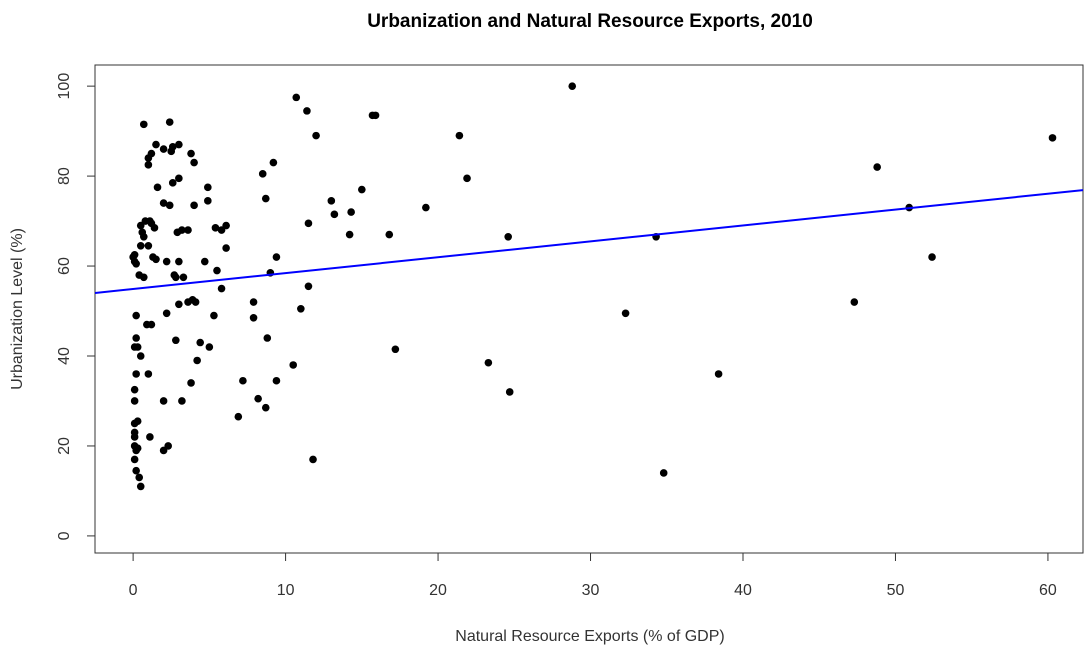  I want to click on y-axis-label: Urbanization Level (%), so click(17, 309).